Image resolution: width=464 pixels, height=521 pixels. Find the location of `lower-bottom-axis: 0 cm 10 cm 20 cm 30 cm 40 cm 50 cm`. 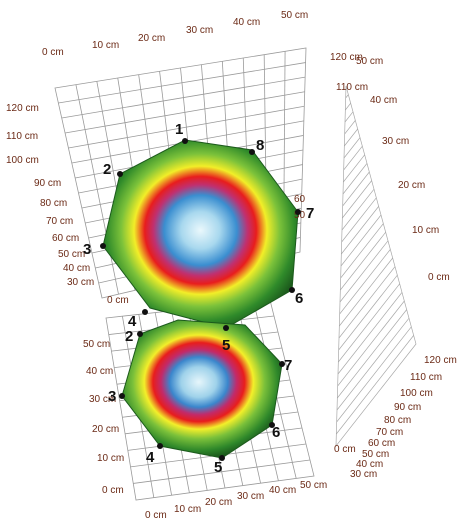

lower-bottom-axis: 0 cm 10 cm 20 cm 30 cm 40 cm 50 cm is located at coordinates (236, 500).